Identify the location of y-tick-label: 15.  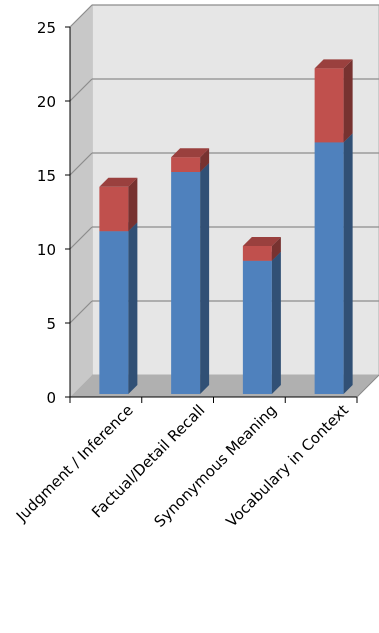
(46, 176).